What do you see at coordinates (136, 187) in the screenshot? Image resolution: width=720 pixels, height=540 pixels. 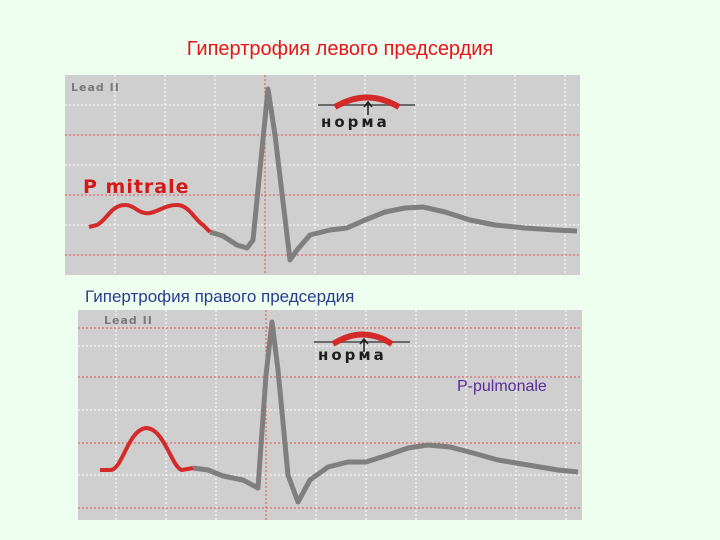 I see `p-mitrale-label: P mitrale` at bounding box center [136, 187].